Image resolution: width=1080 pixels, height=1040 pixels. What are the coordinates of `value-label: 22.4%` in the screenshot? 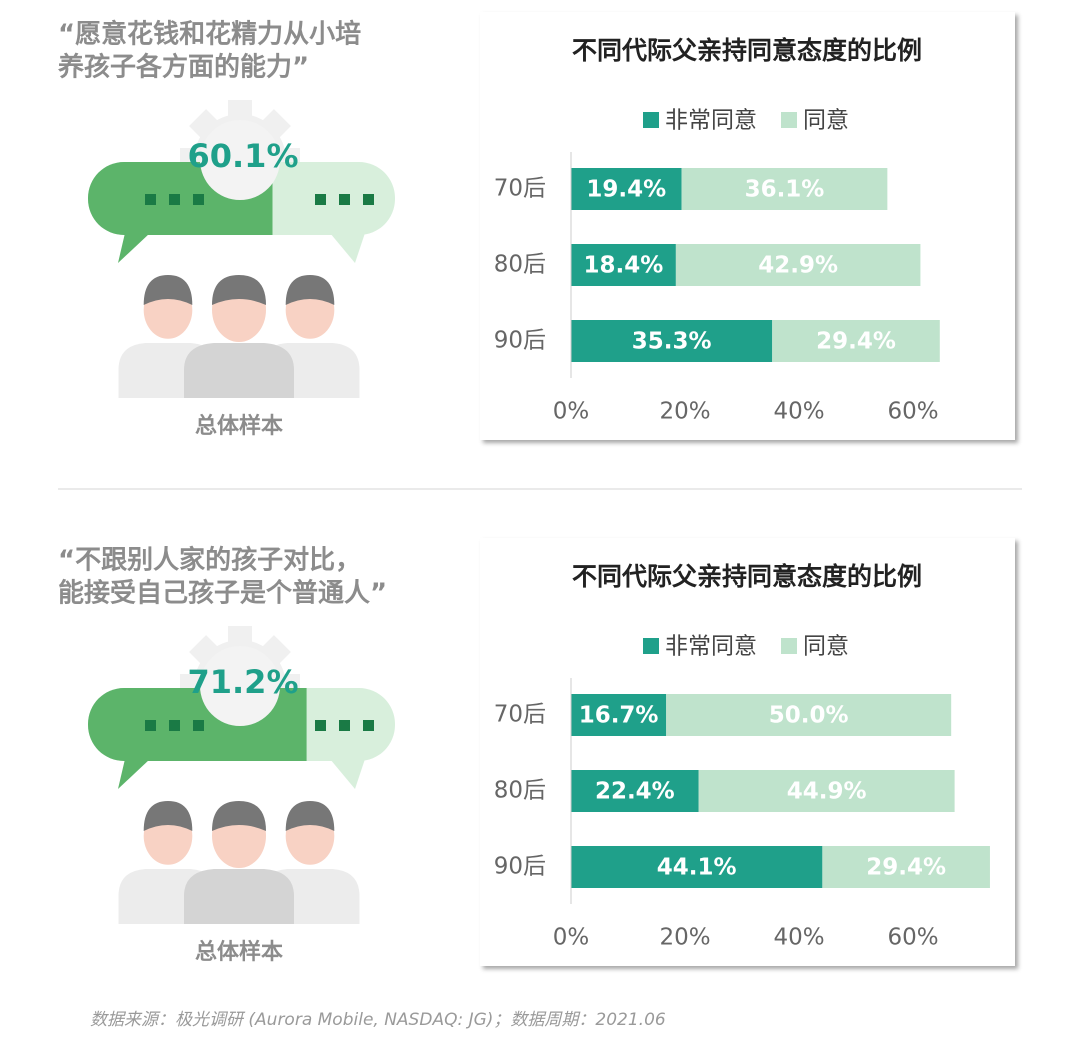 It's located at (635, 792).